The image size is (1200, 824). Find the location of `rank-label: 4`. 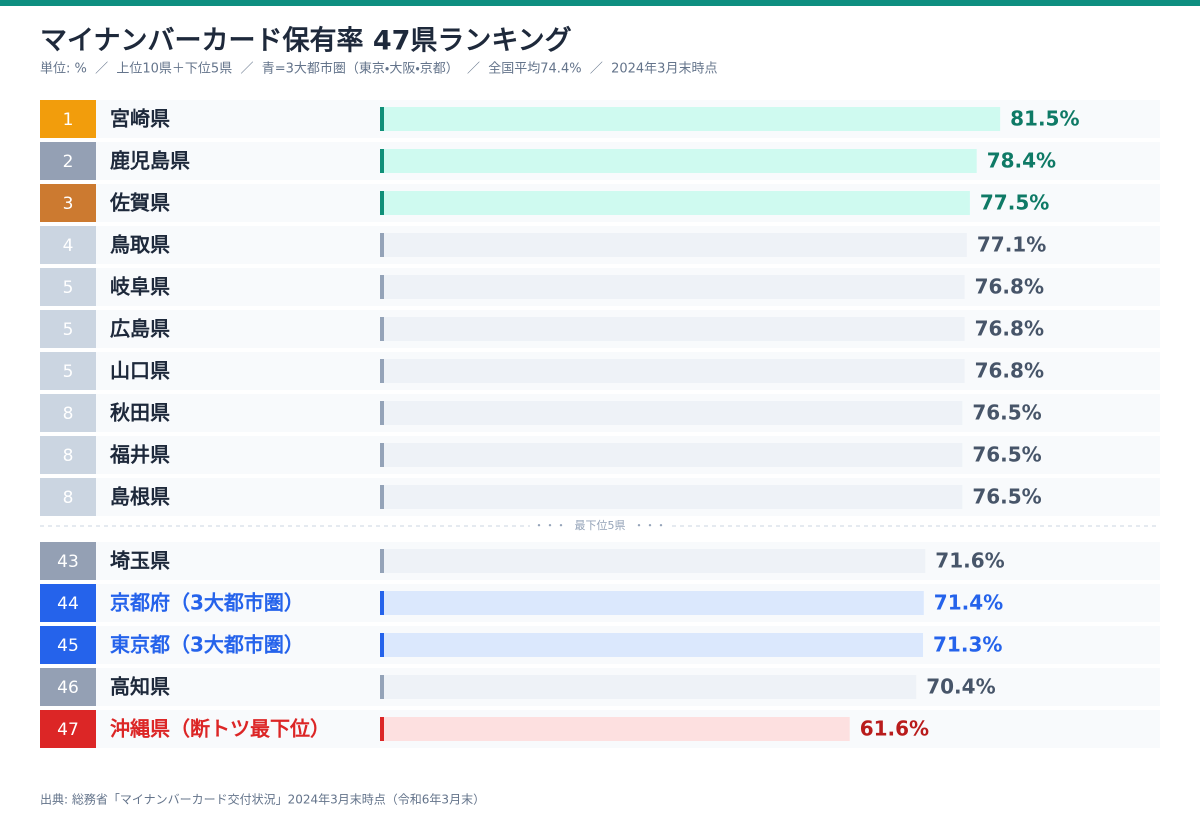

rank-label: 4 is located at coordinates (68, 246).